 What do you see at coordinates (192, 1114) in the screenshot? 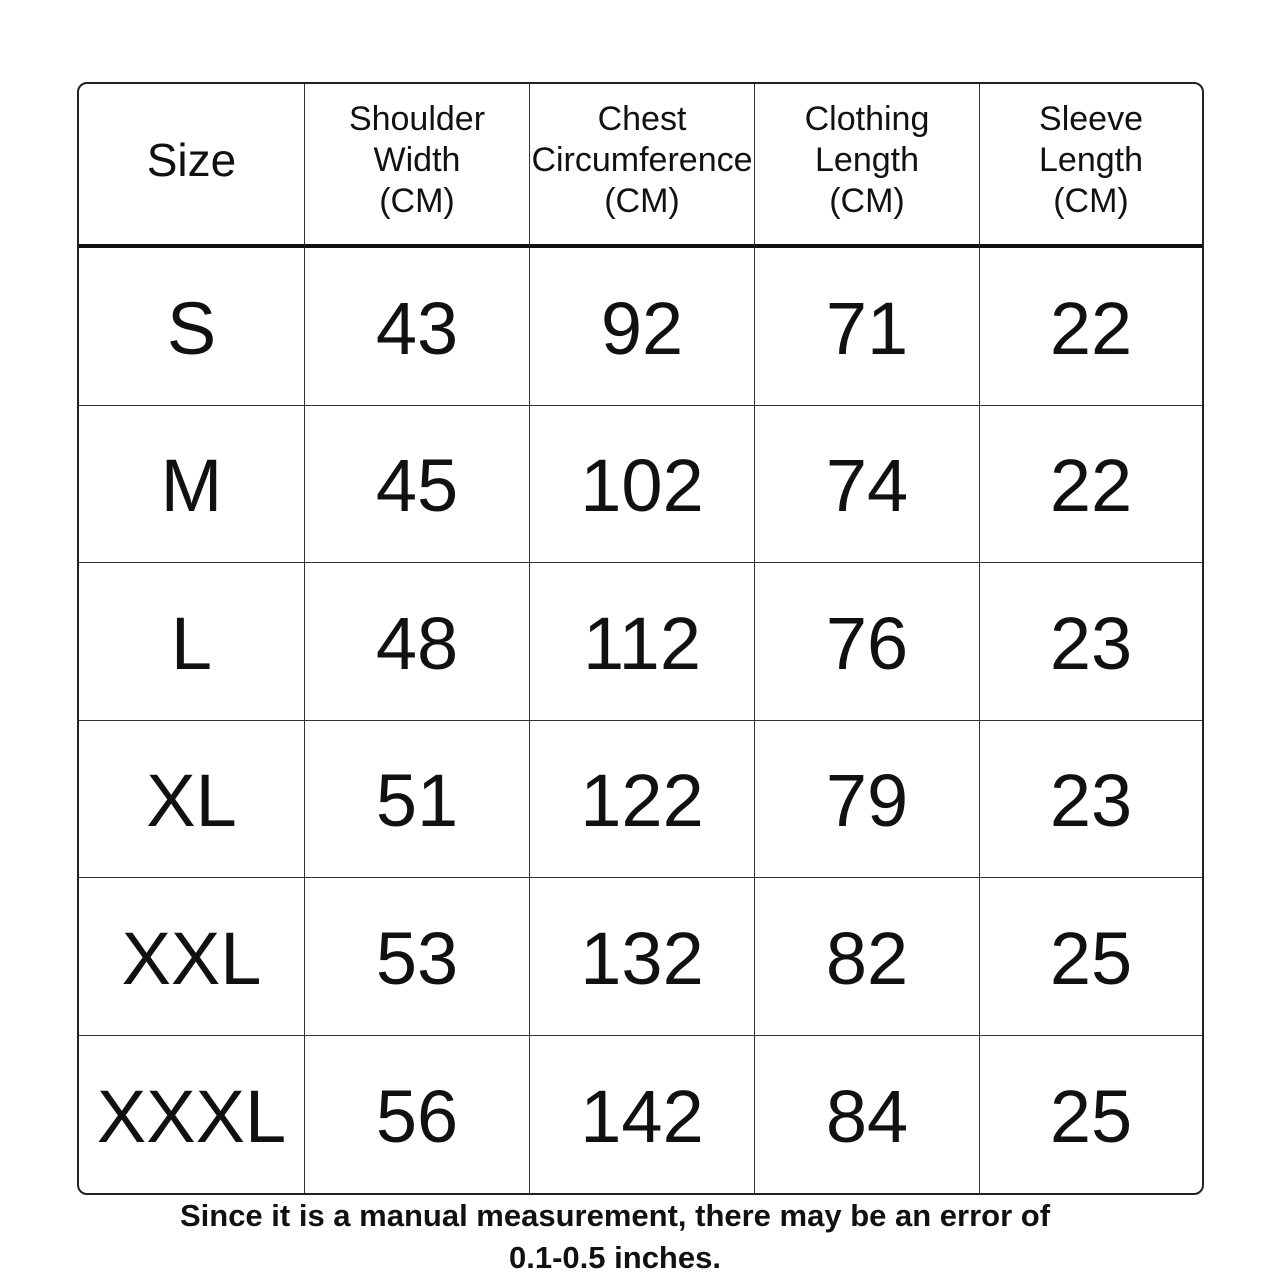
I see `cell-size: XXXL` at bounding box center [192, 1114].